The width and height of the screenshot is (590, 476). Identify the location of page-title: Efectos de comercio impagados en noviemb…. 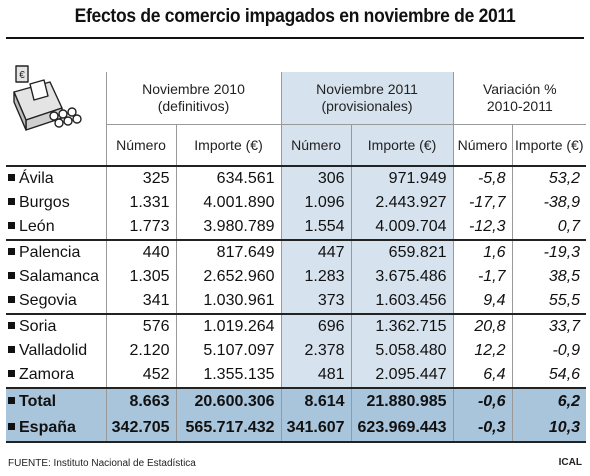
(295, 16).